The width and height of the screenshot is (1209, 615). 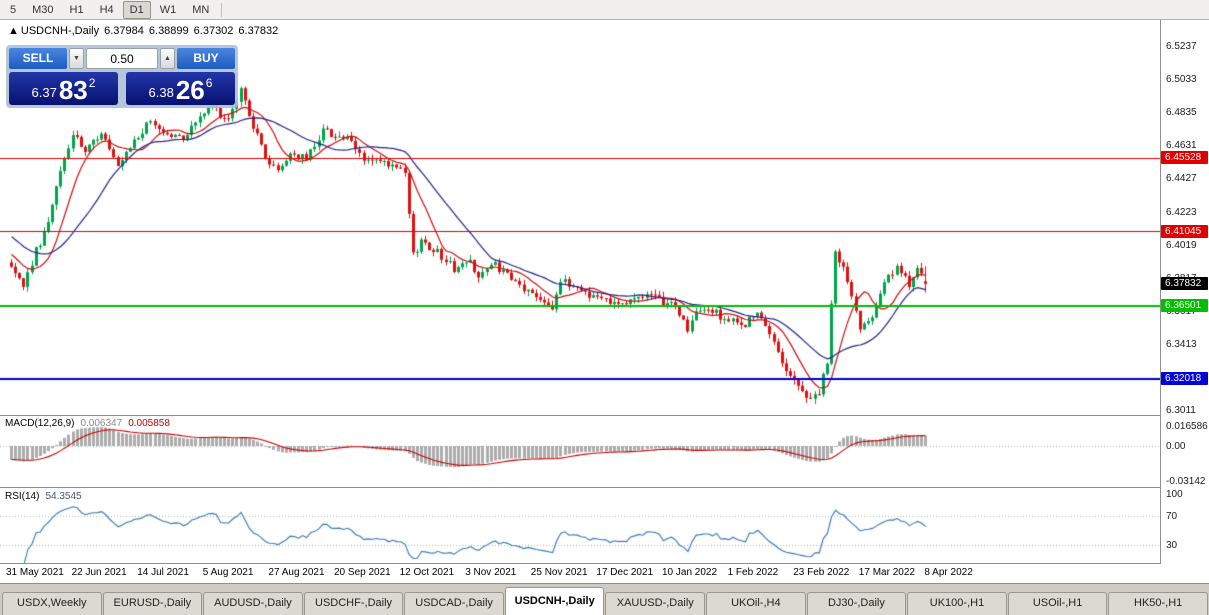 What do you see at coordinates (1181, 179) in the screenshot?
I see `axis-tick: 6.4427` at bounding box center [1181, 179].